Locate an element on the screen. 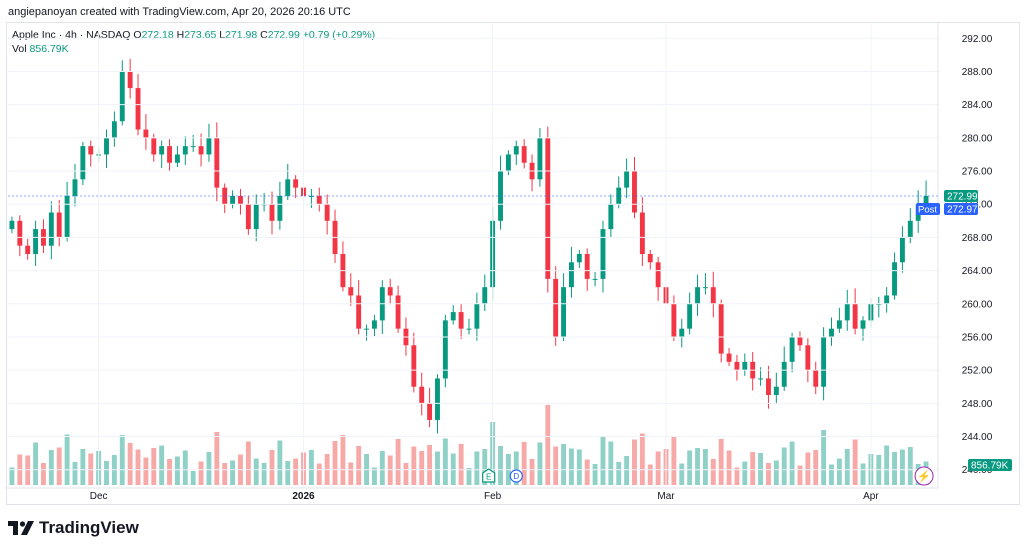 The width and height of the screenshot is (1024, 550). y-tick-label: 260.00 is located at coordinates (977, 304).